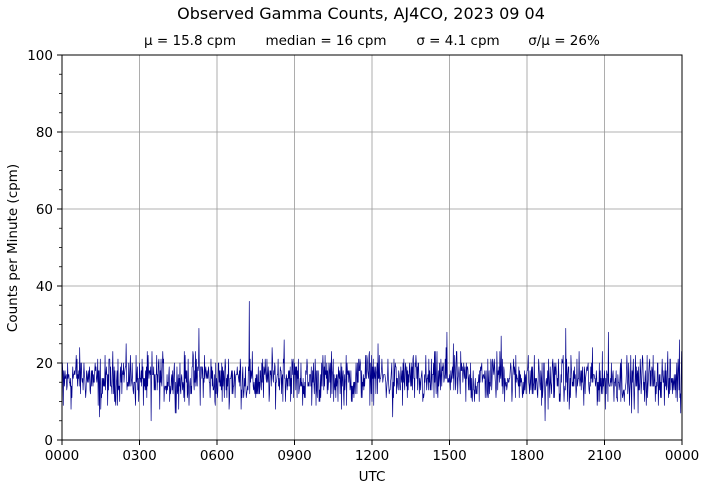  I want to click on x-tick-label: 0600, so click(217, 456).